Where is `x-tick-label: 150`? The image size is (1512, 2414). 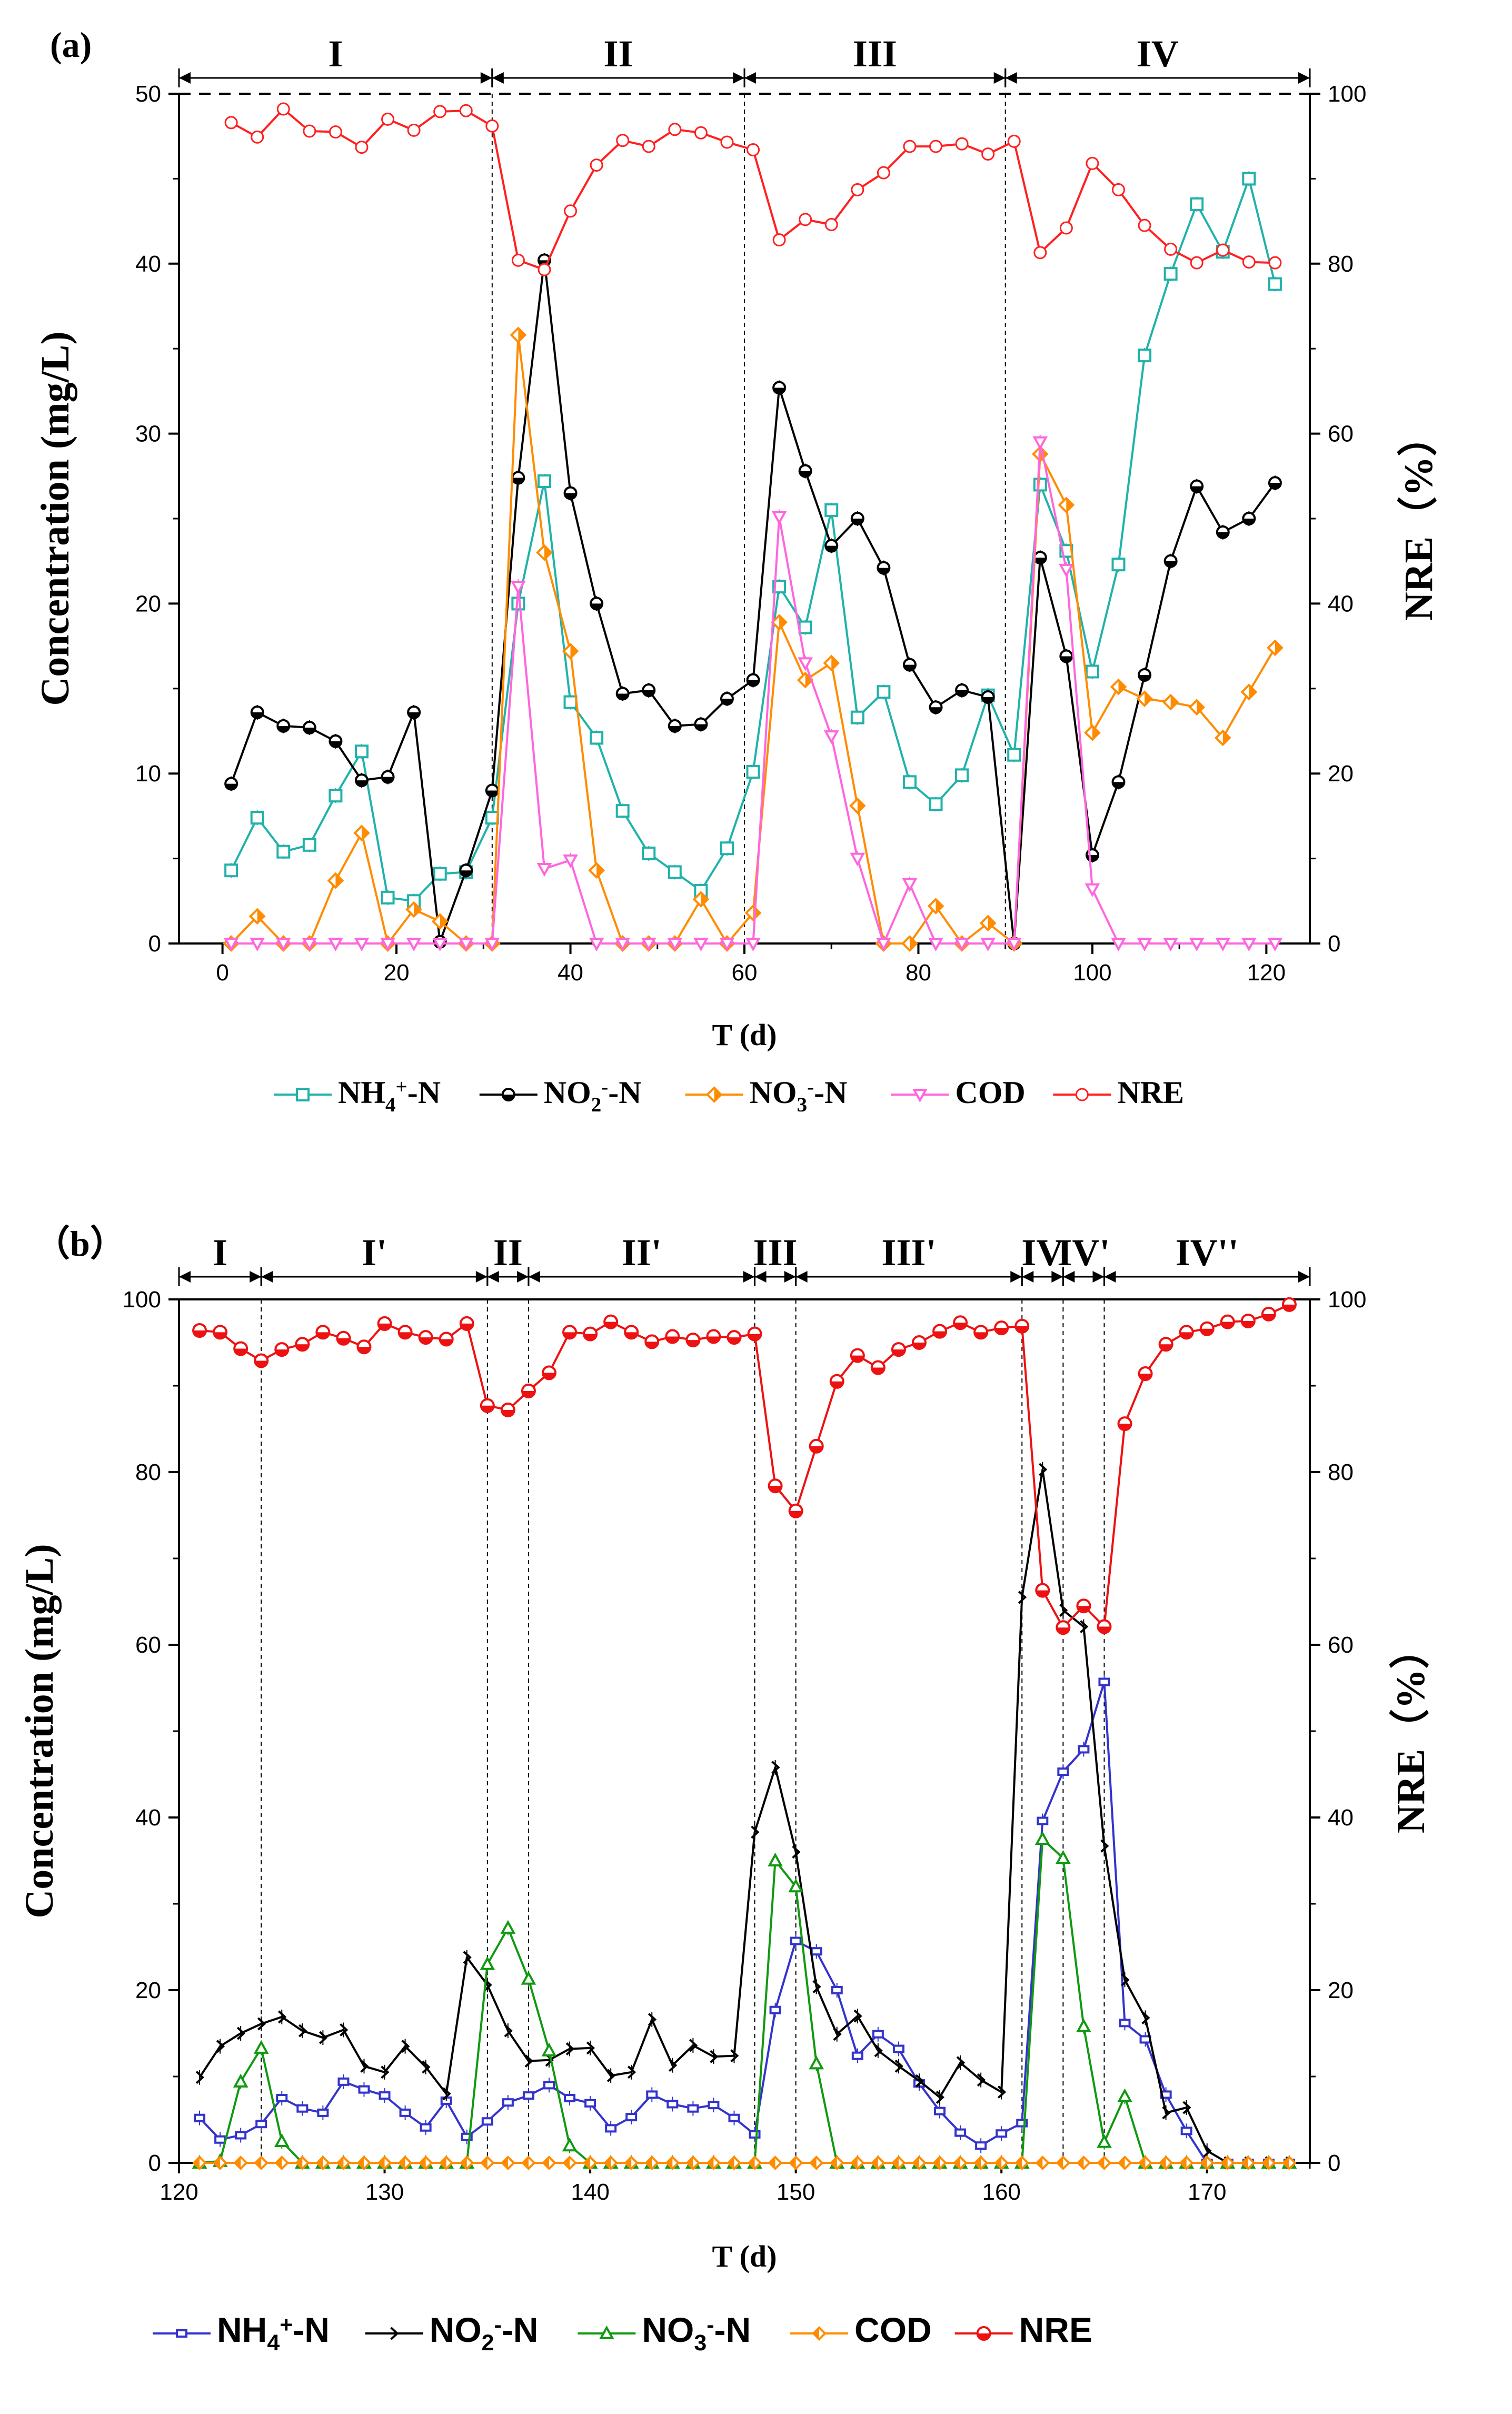
x-tick-label: 150 is located at coordinates (796, 2192).